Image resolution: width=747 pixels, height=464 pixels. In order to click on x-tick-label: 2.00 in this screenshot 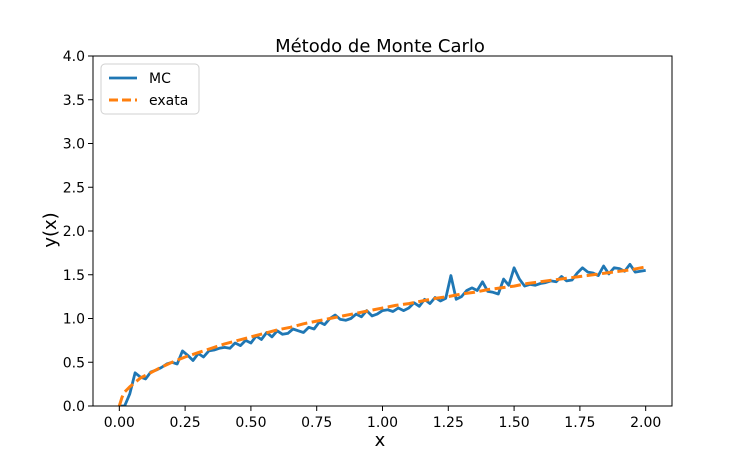, I will do `click(645, 423)`.